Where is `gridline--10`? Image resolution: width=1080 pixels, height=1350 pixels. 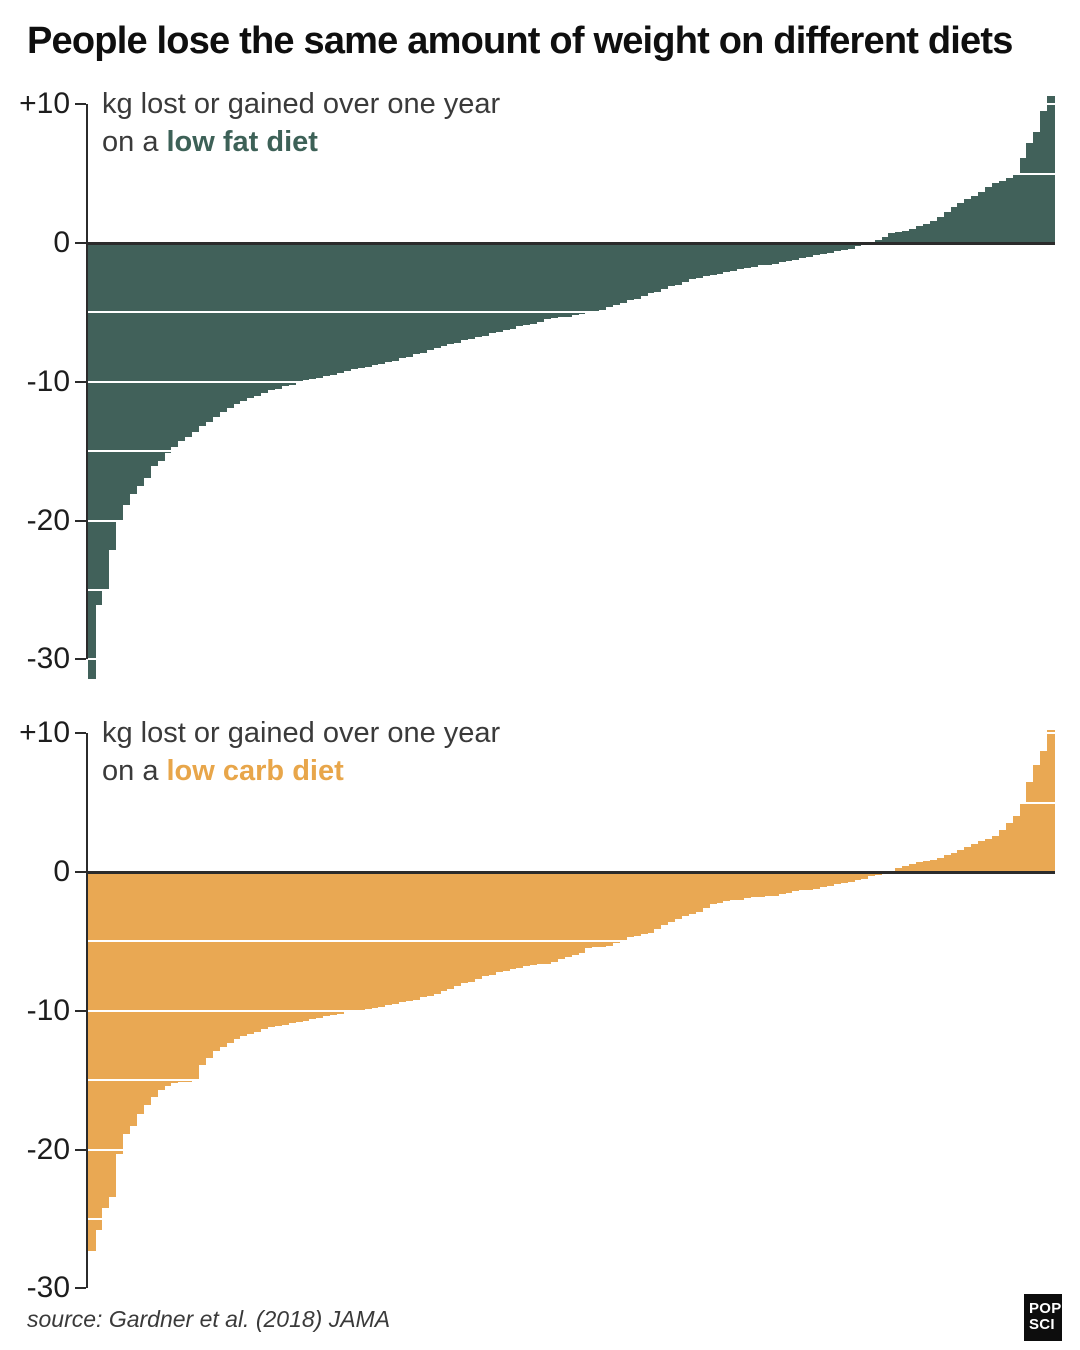 gridline--10 is located at coordinates (571, 1010).